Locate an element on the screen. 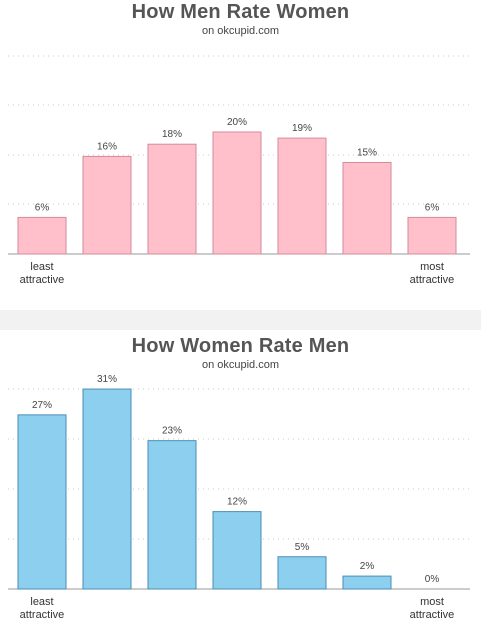 This screenshot has width=481, height=627. chart-title: How Men Rate Women is located at coordinates (240, 12).